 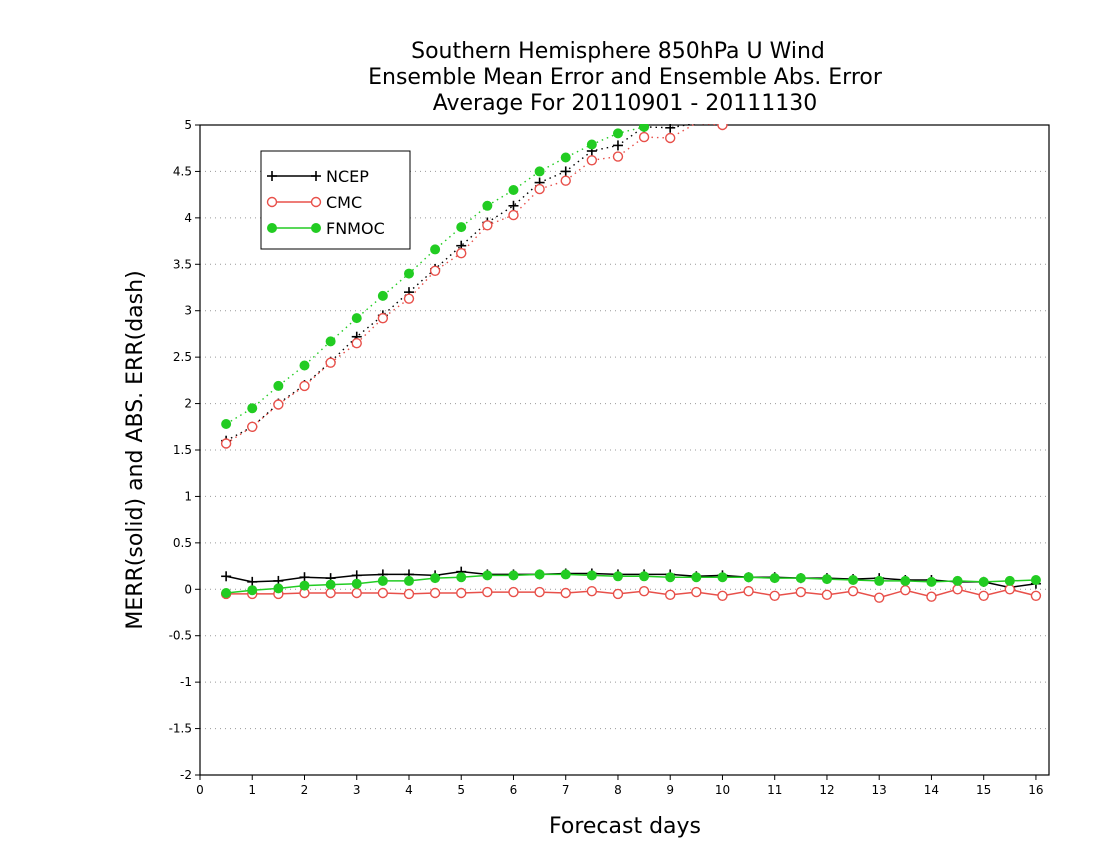 What do you see at coordinates (344, 202) in the screenshot?
I see `legend-label-cmc: CMC` at bounding box center [344, 202].